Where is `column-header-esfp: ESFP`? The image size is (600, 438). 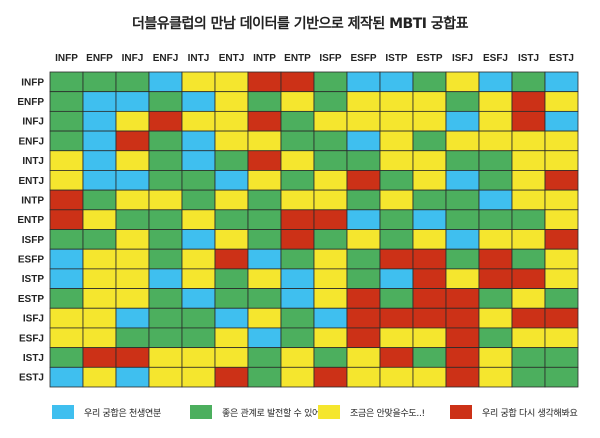
column-header-esfp: ESFP is located at coordinates (363, 58).